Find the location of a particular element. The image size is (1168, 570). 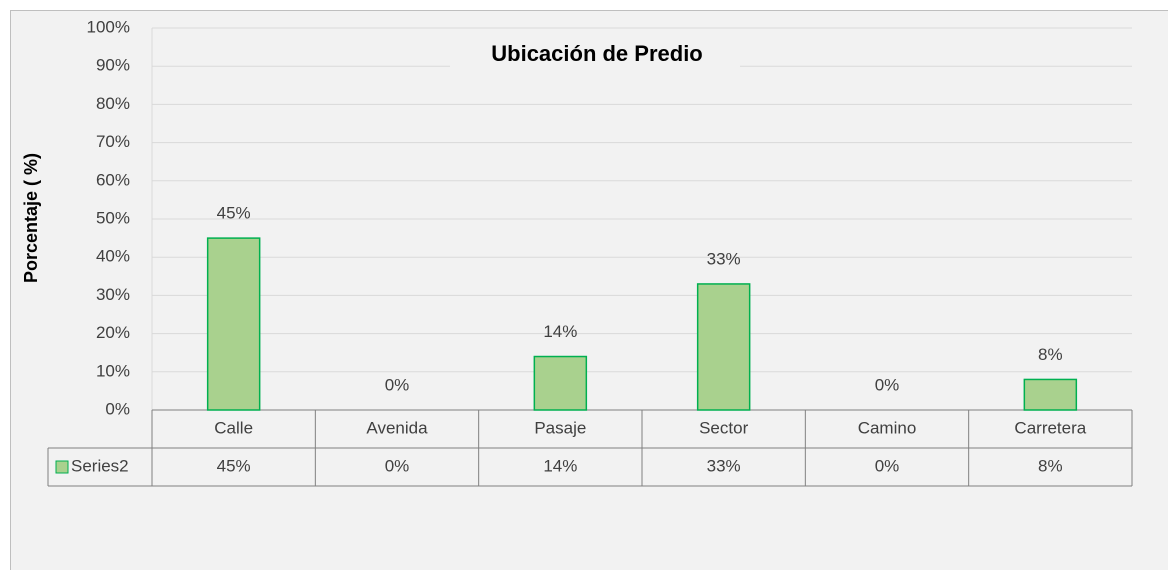

y-tick-label: 10% is located at coordinates (113, 370).